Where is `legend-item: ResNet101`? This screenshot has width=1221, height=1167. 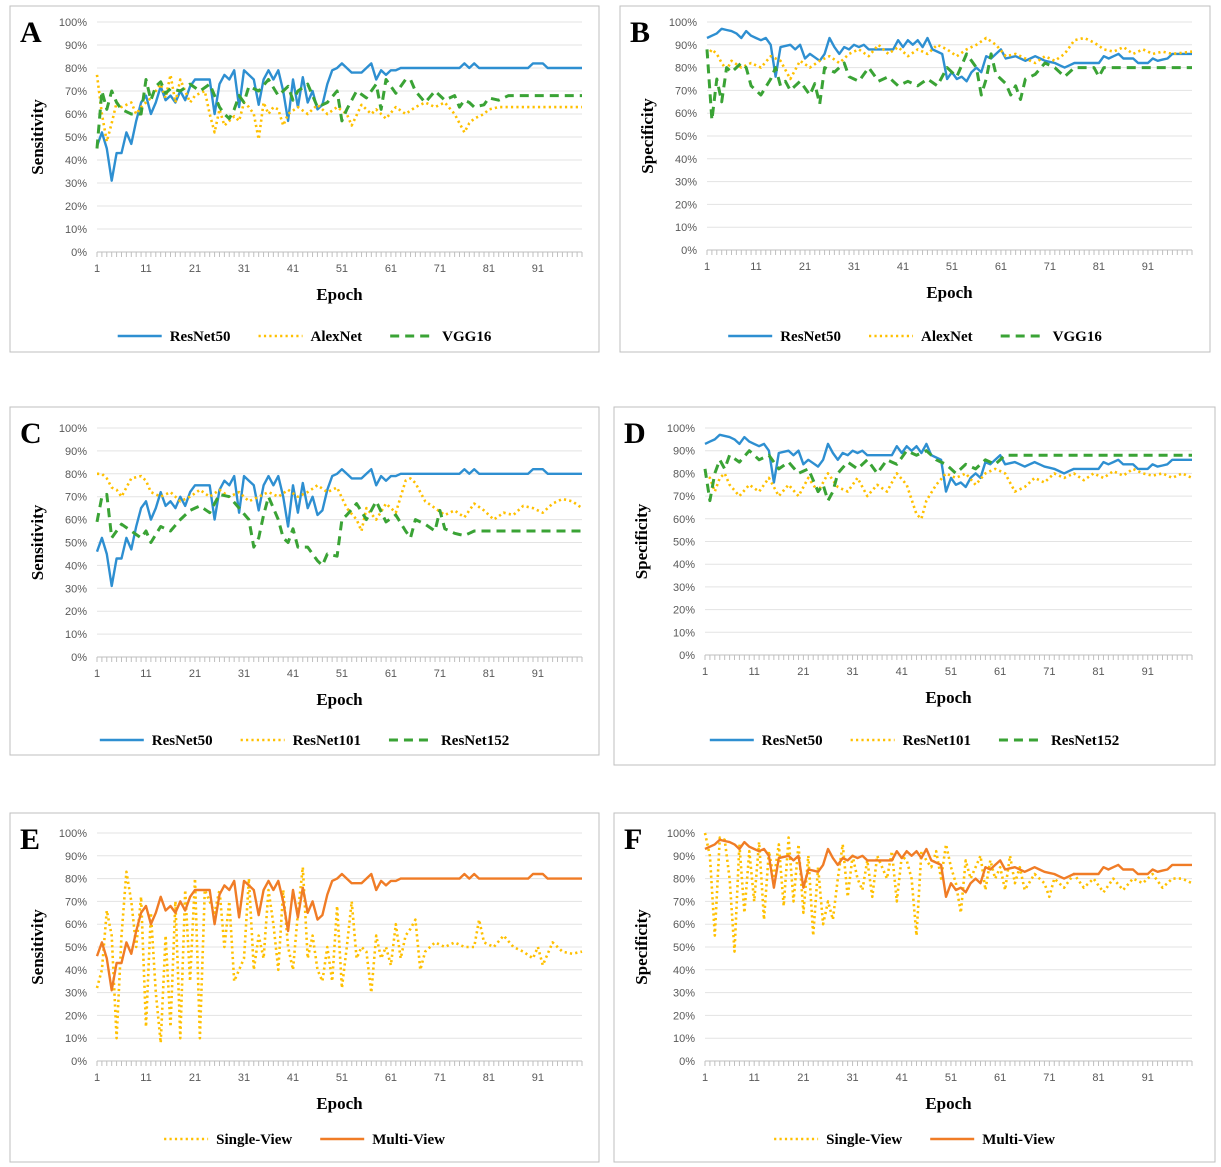 legend-item: ResNet101 is located at coordinates (910, 741).